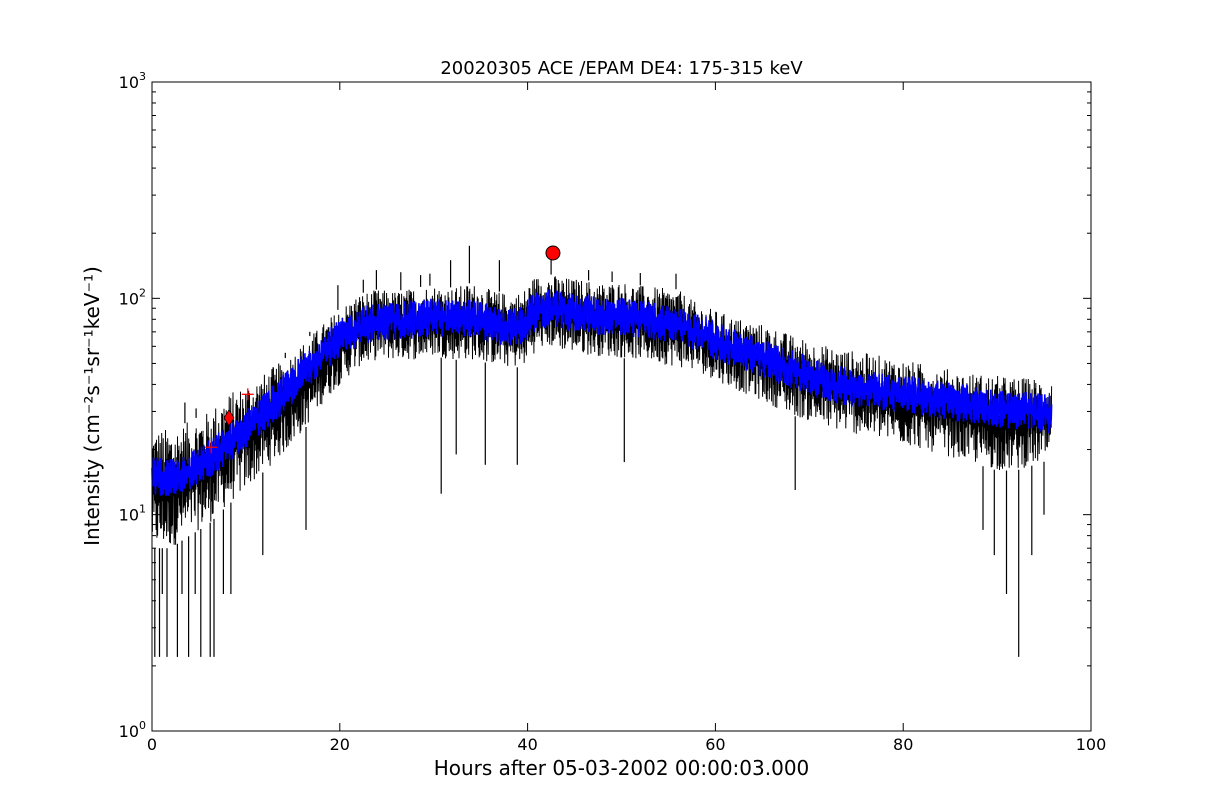 This screenshot has height=812, width=1212. What do you see at coordinates (132, 730) in the screenshot?
I see `y-tick-label: 10⁰` at bounding box center [132, 730].